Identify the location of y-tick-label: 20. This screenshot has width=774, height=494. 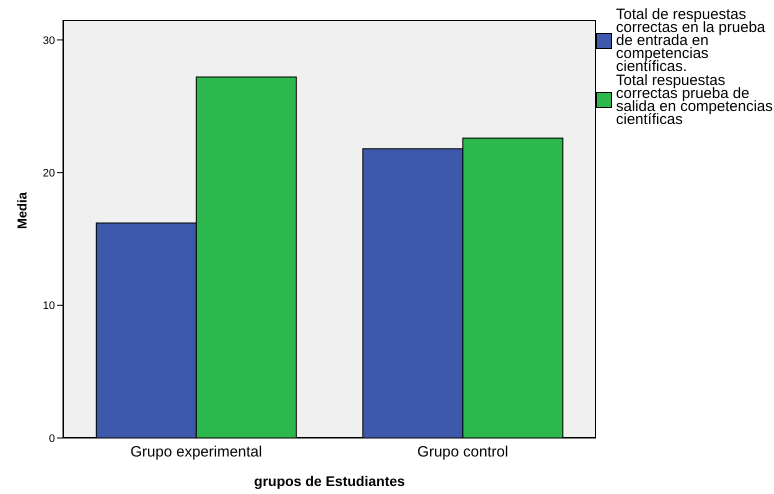
(48, 174).